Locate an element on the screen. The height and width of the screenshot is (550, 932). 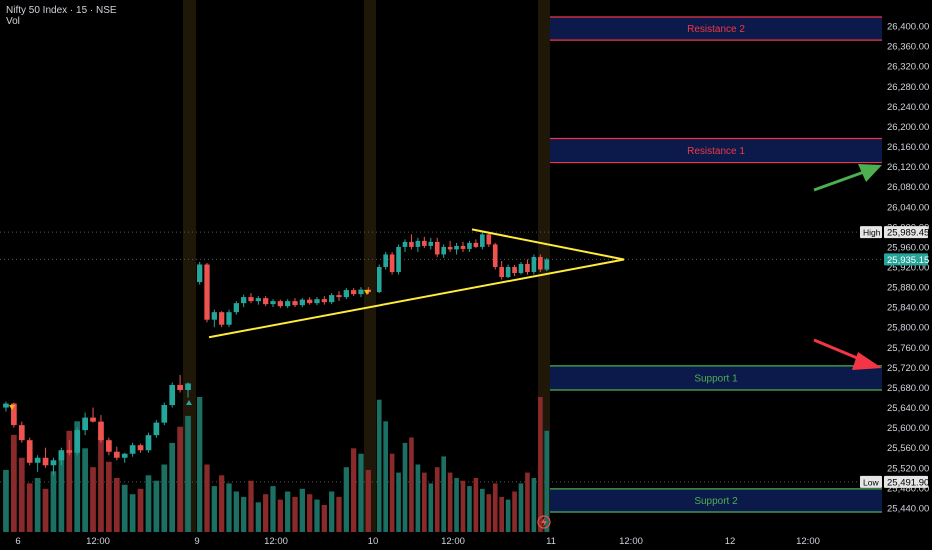
chart-header: Nifty 50 Index · 15 · NSE Vol is located at coordinates (61, 16).